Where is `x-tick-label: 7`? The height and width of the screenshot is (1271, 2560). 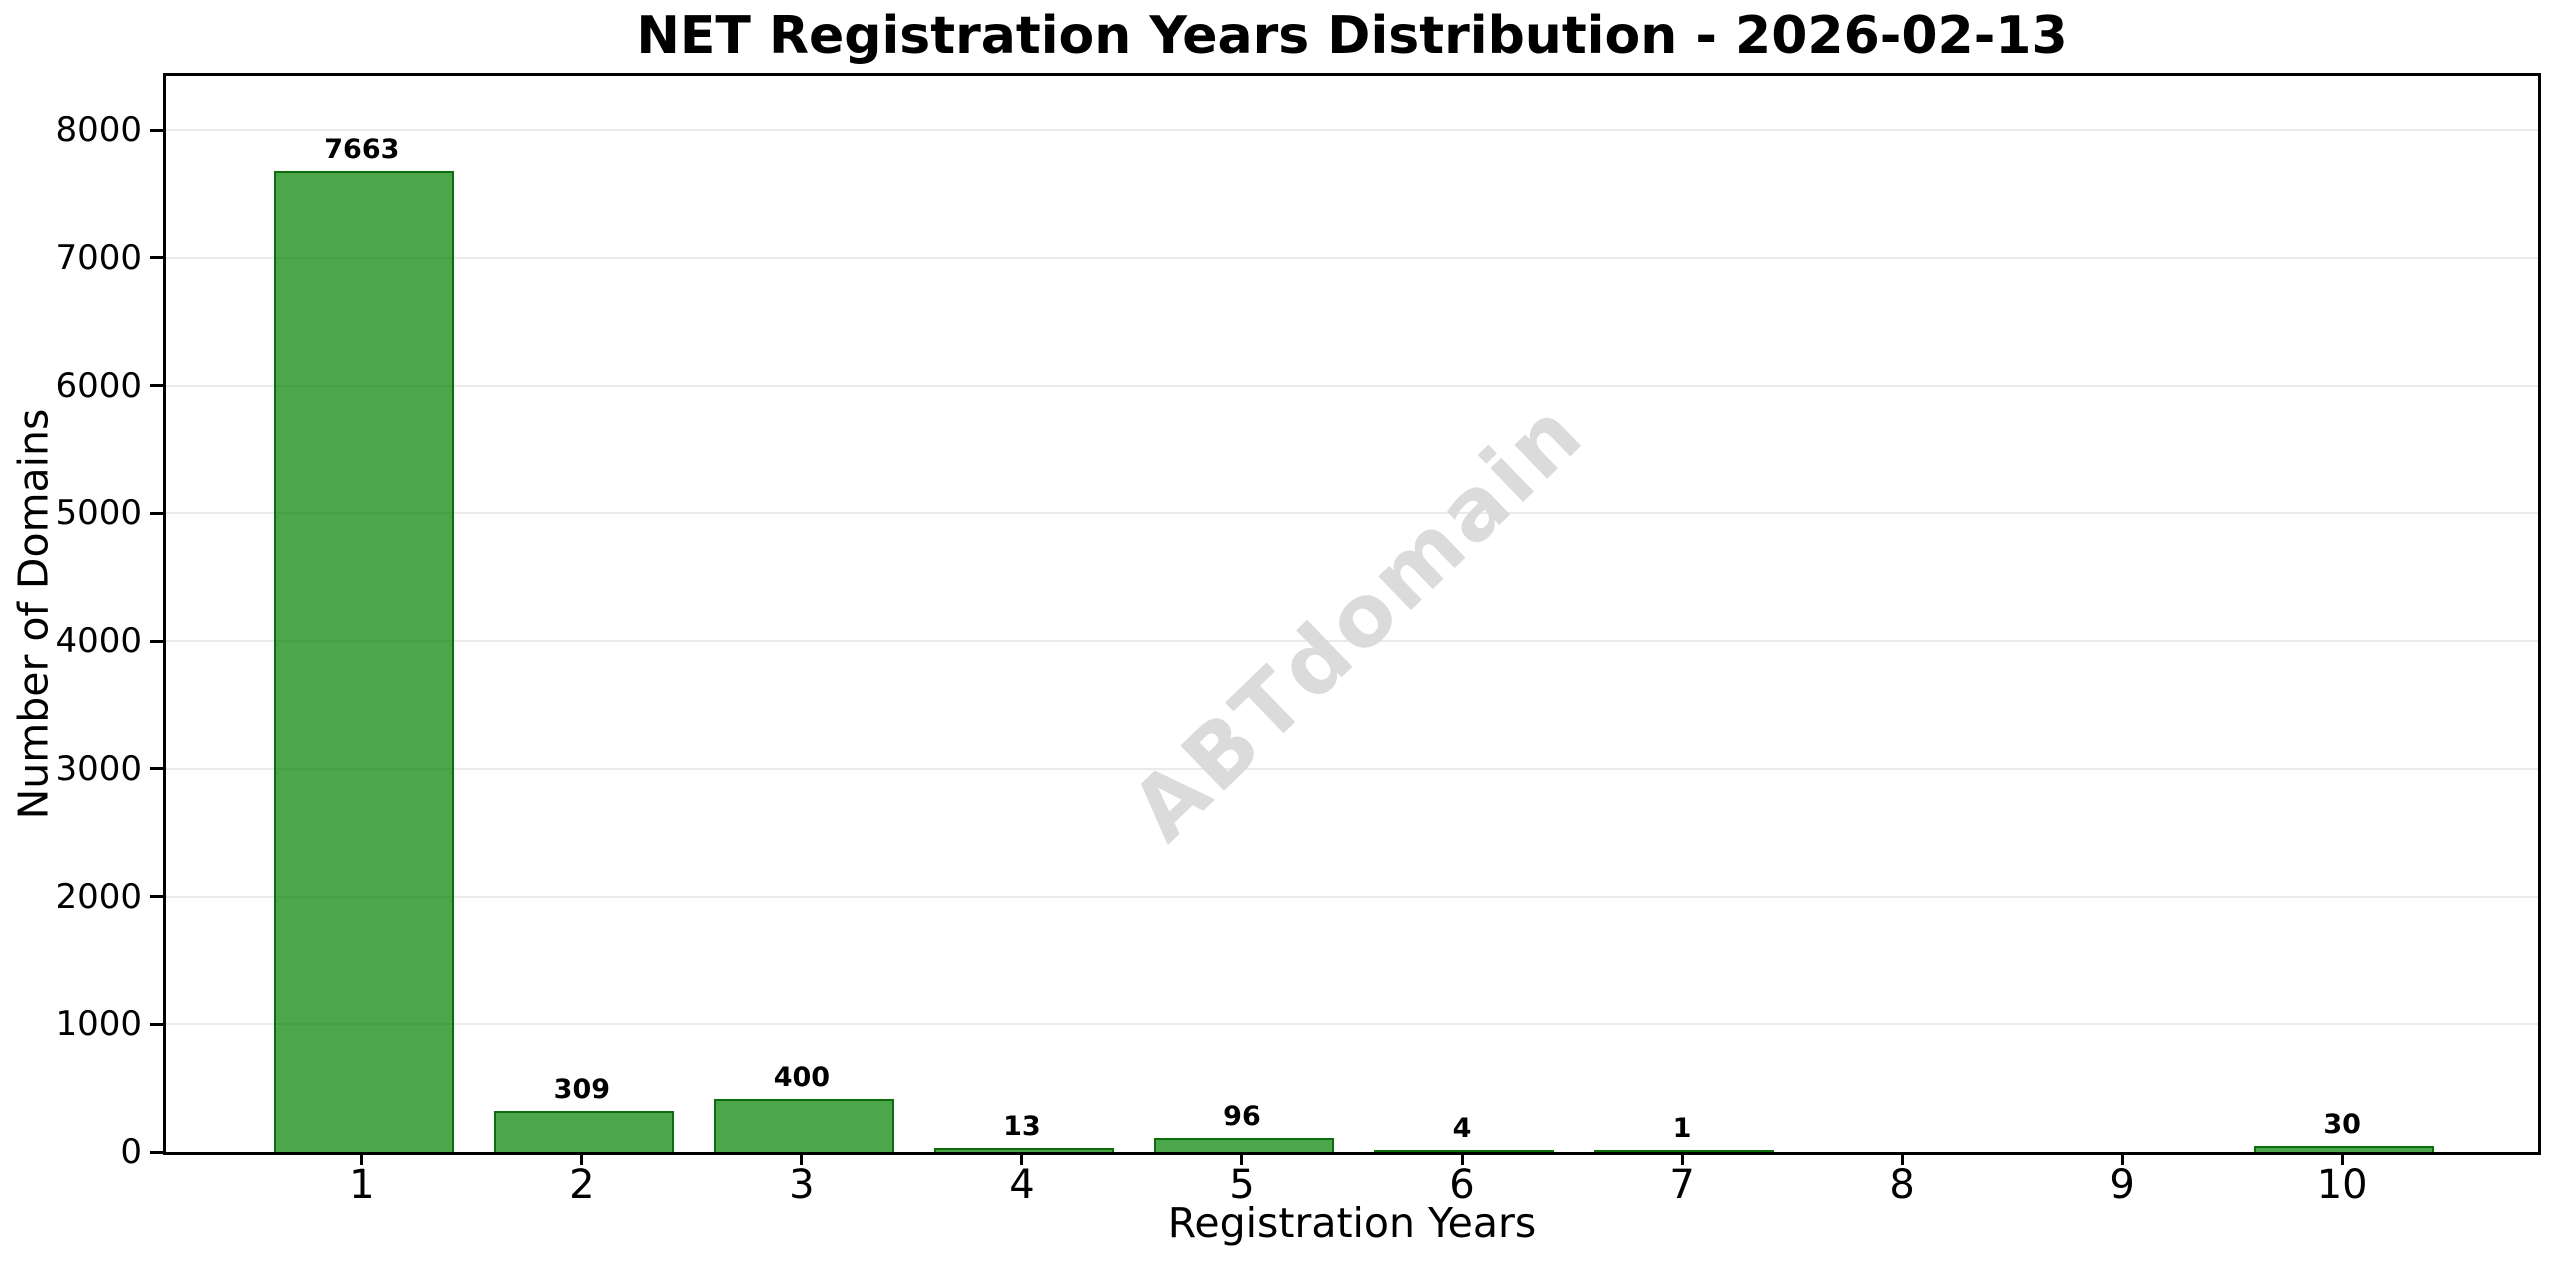 x-tick-label: 7 is located at coordinates (1682, 1185).